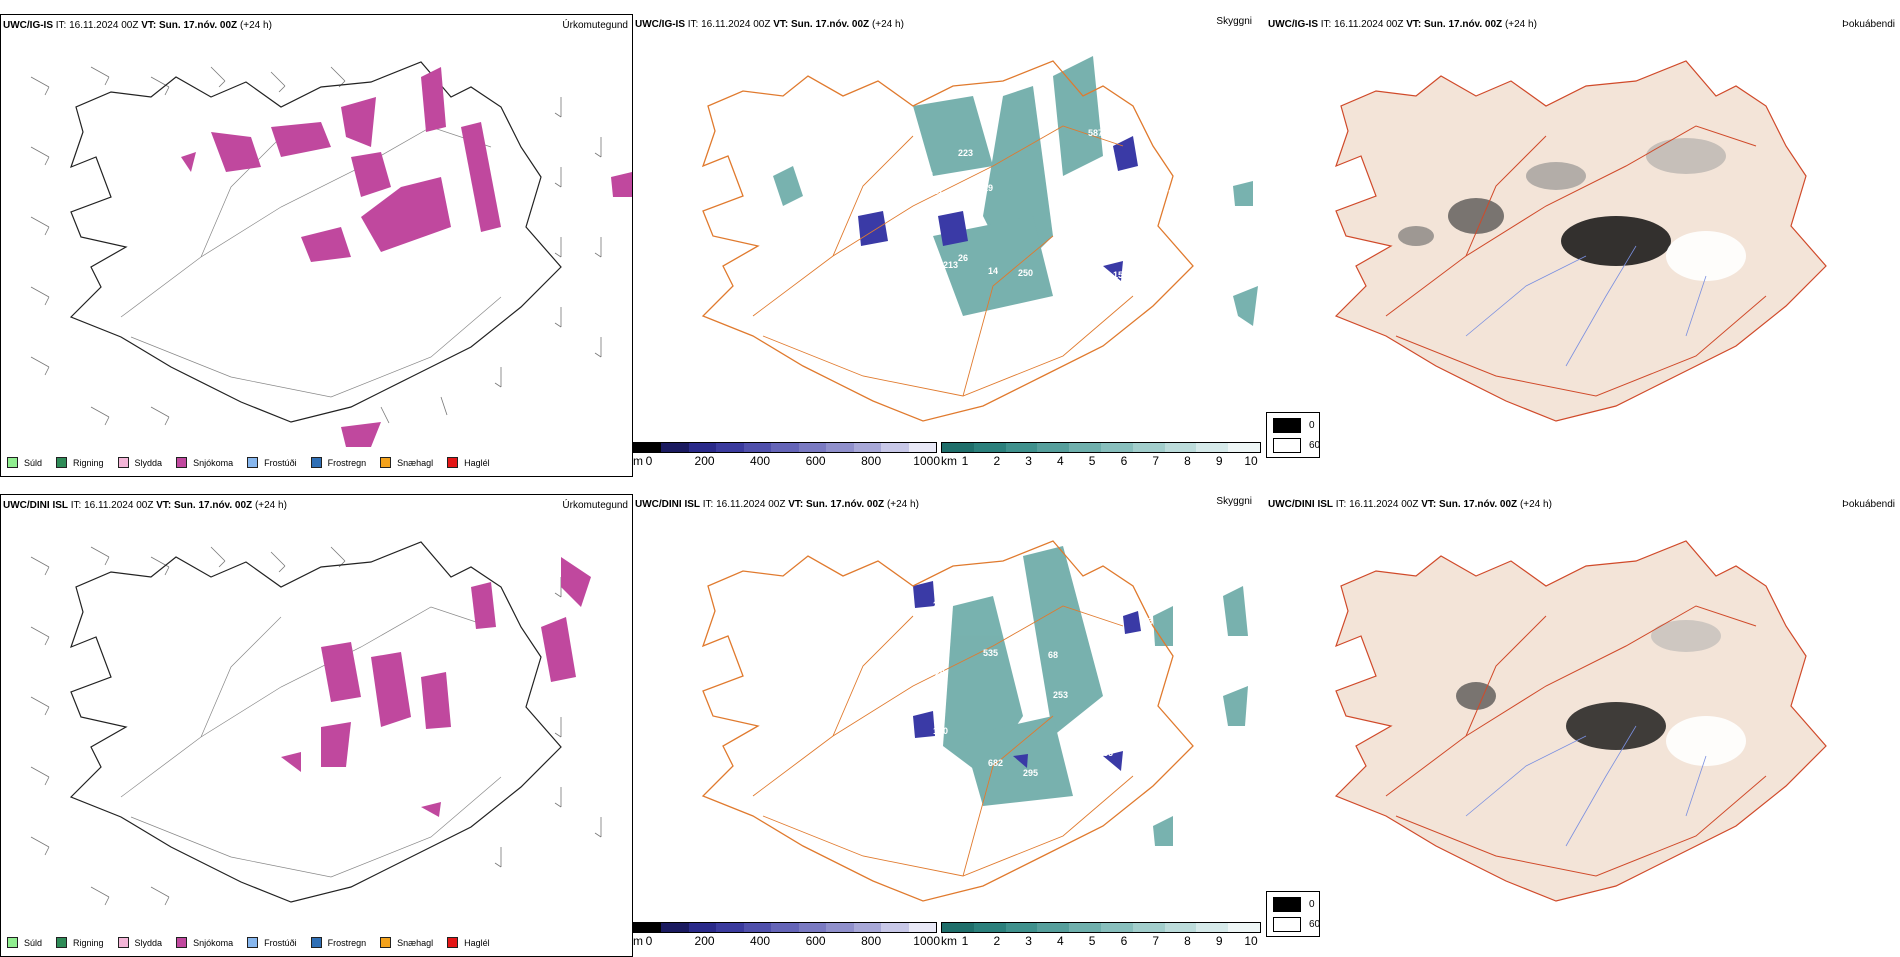 This screenshot has height=957, width=1900. What do you see at coordinates (965, 153) in the screenshot?
I see `map-value-label: 223` at bounding box center [965, 153].